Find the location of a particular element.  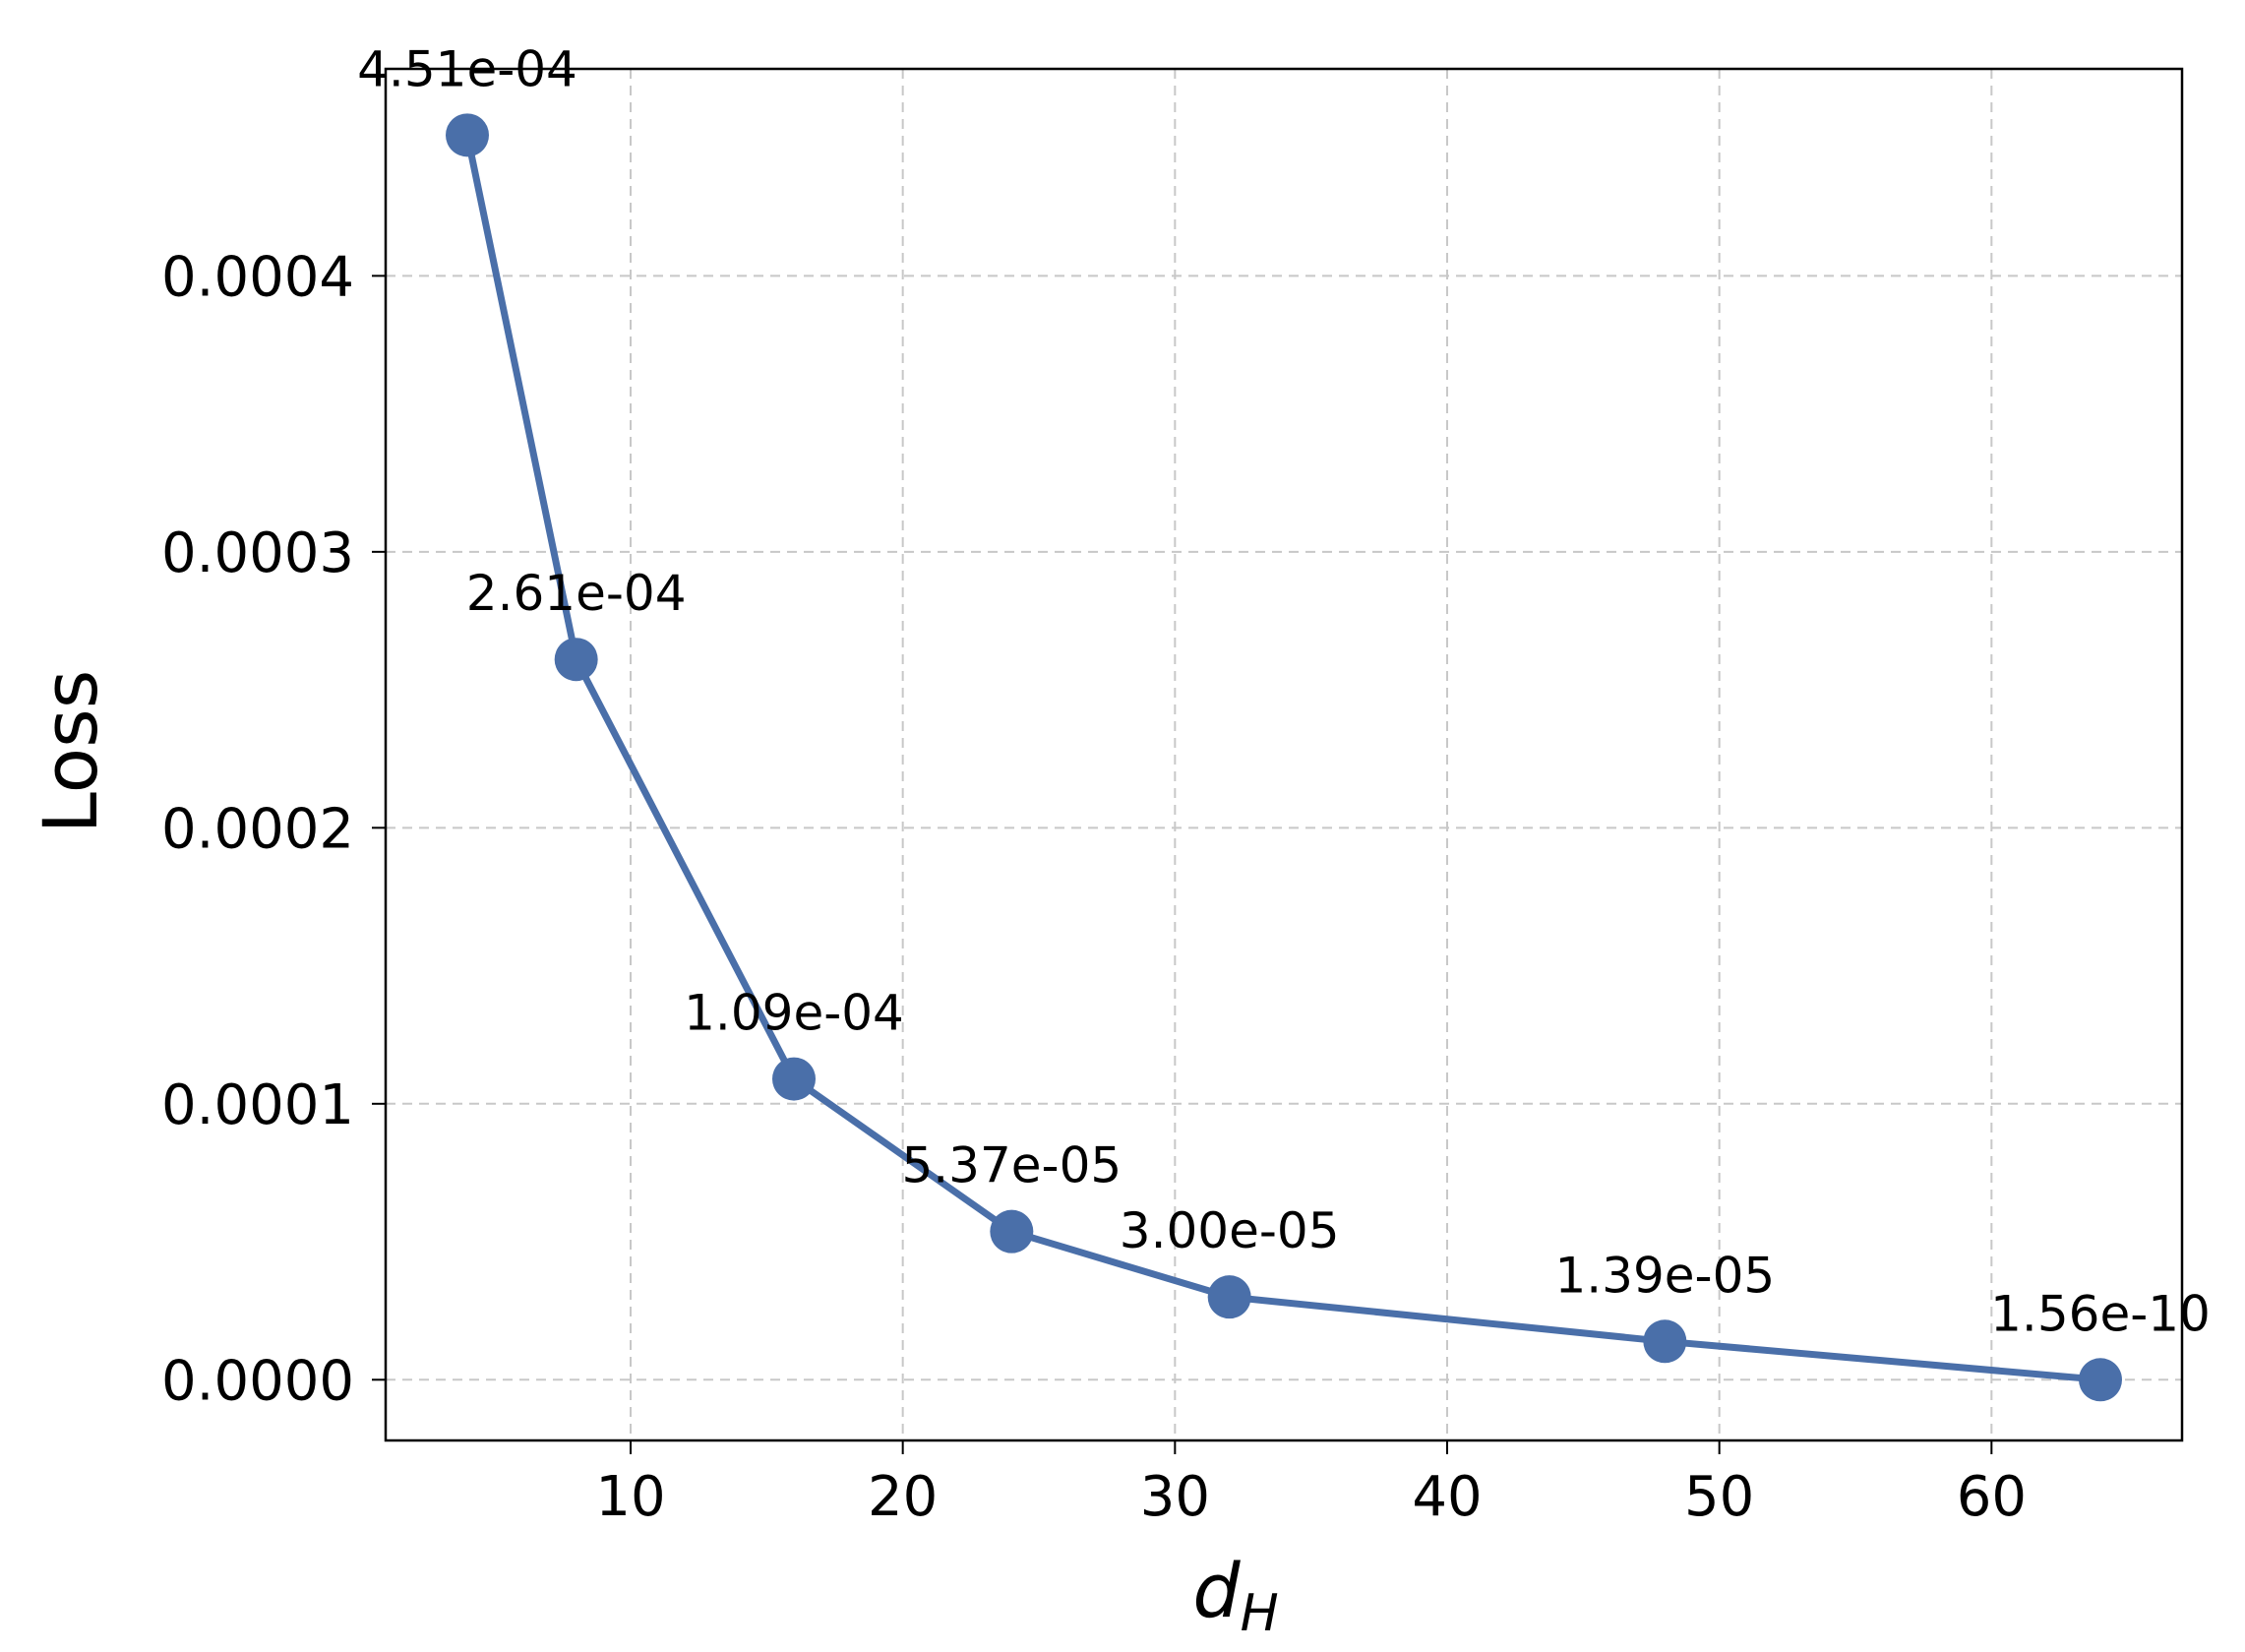

data-label: 3.00e-05 is located at coordinates (1230, 1230).